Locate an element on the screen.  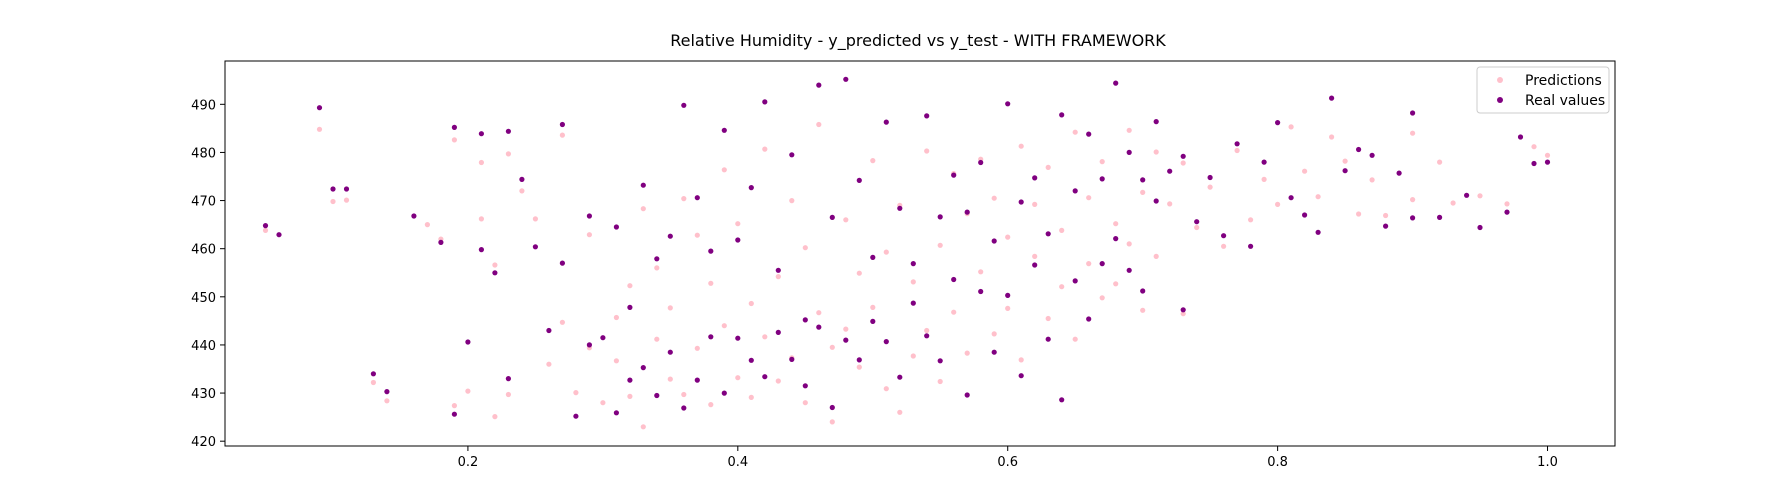
y-axis: 420 430 440 450 460 470 480 490 is located at coordinates (208, 274).